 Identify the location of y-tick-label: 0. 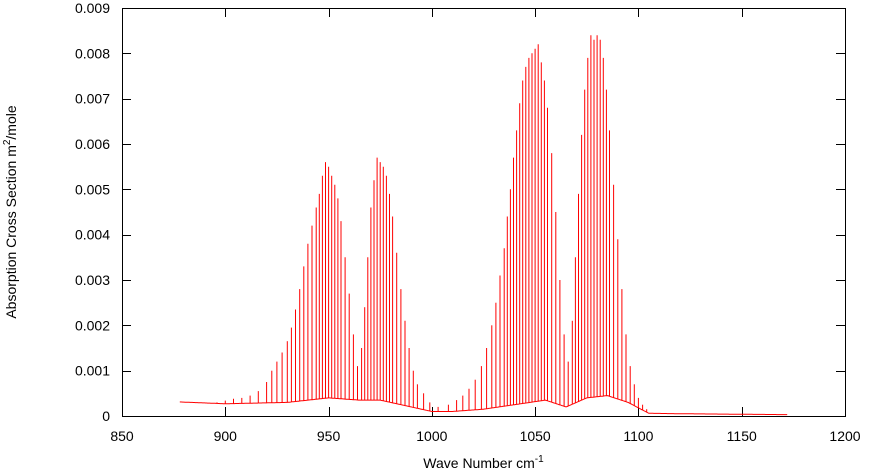
(106, 416).